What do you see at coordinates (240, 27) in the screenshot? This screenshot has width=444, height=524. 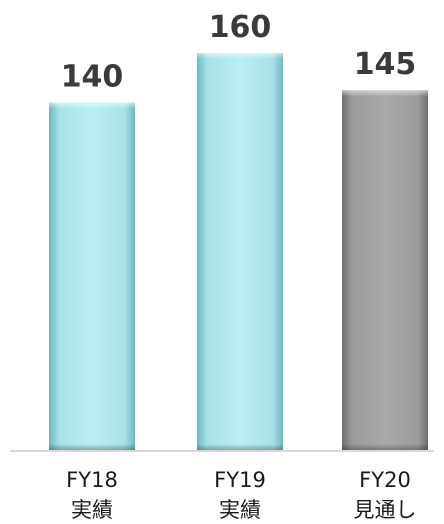 I see `data-label-fy19: 160` at bounding box center [240, 27].